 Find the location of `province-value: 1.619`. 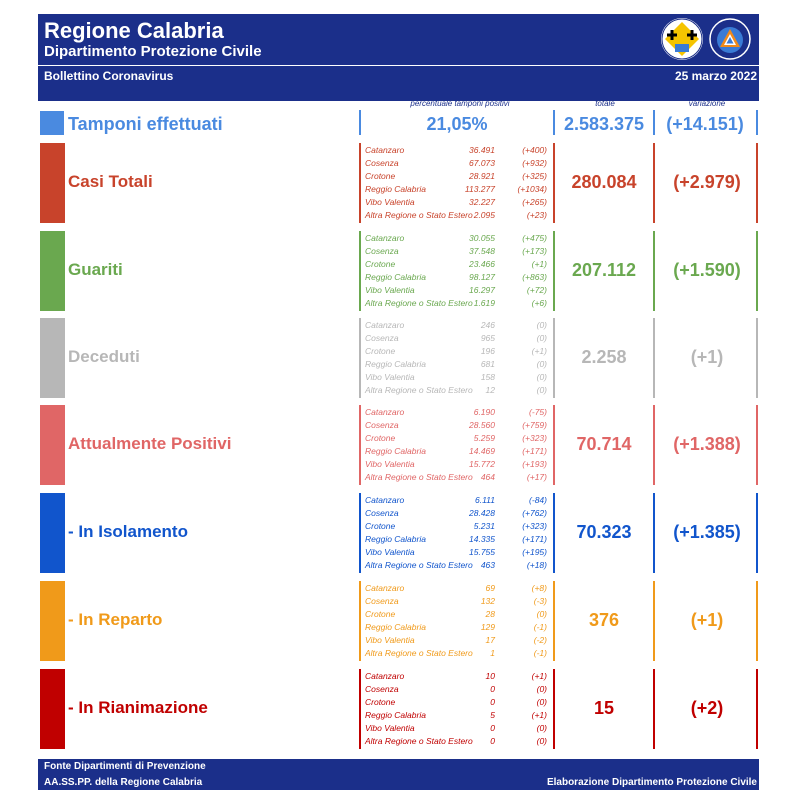

province-value: 1.619 is located at coordinates (484, 303).